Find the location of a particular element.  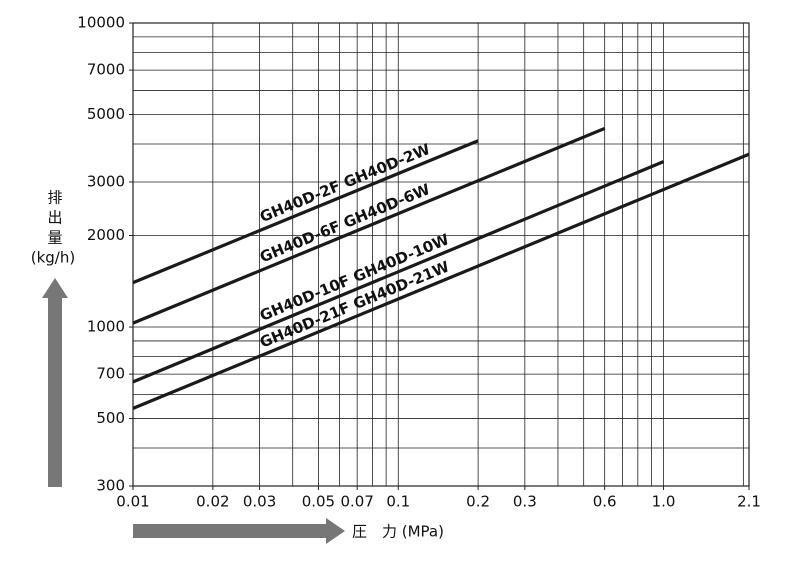

y-tick-label: 700 is located at coordinates (110, 374).